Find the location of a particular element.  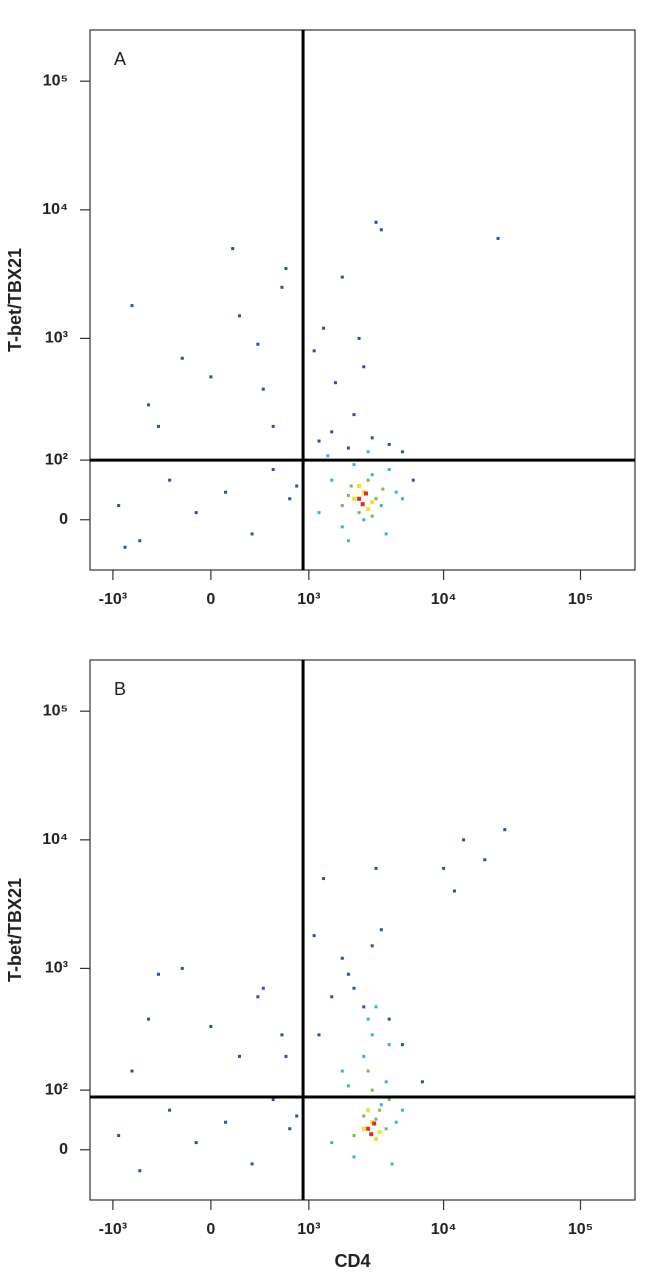

y-tick-label: 10⁵ is located at coordinates (55, 710).